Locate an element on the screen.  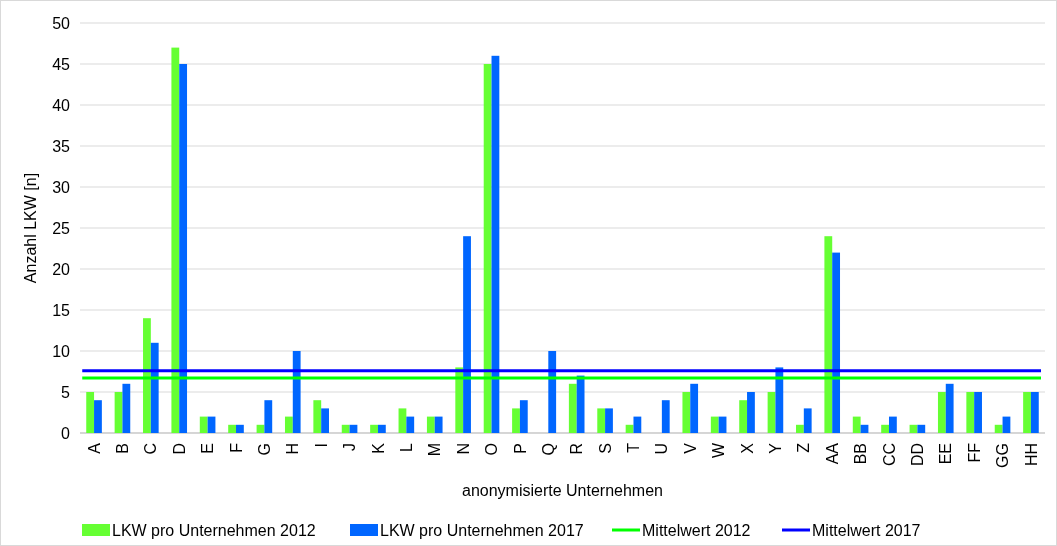
y-tick-label: 25 is located at coordinates (61, 228).